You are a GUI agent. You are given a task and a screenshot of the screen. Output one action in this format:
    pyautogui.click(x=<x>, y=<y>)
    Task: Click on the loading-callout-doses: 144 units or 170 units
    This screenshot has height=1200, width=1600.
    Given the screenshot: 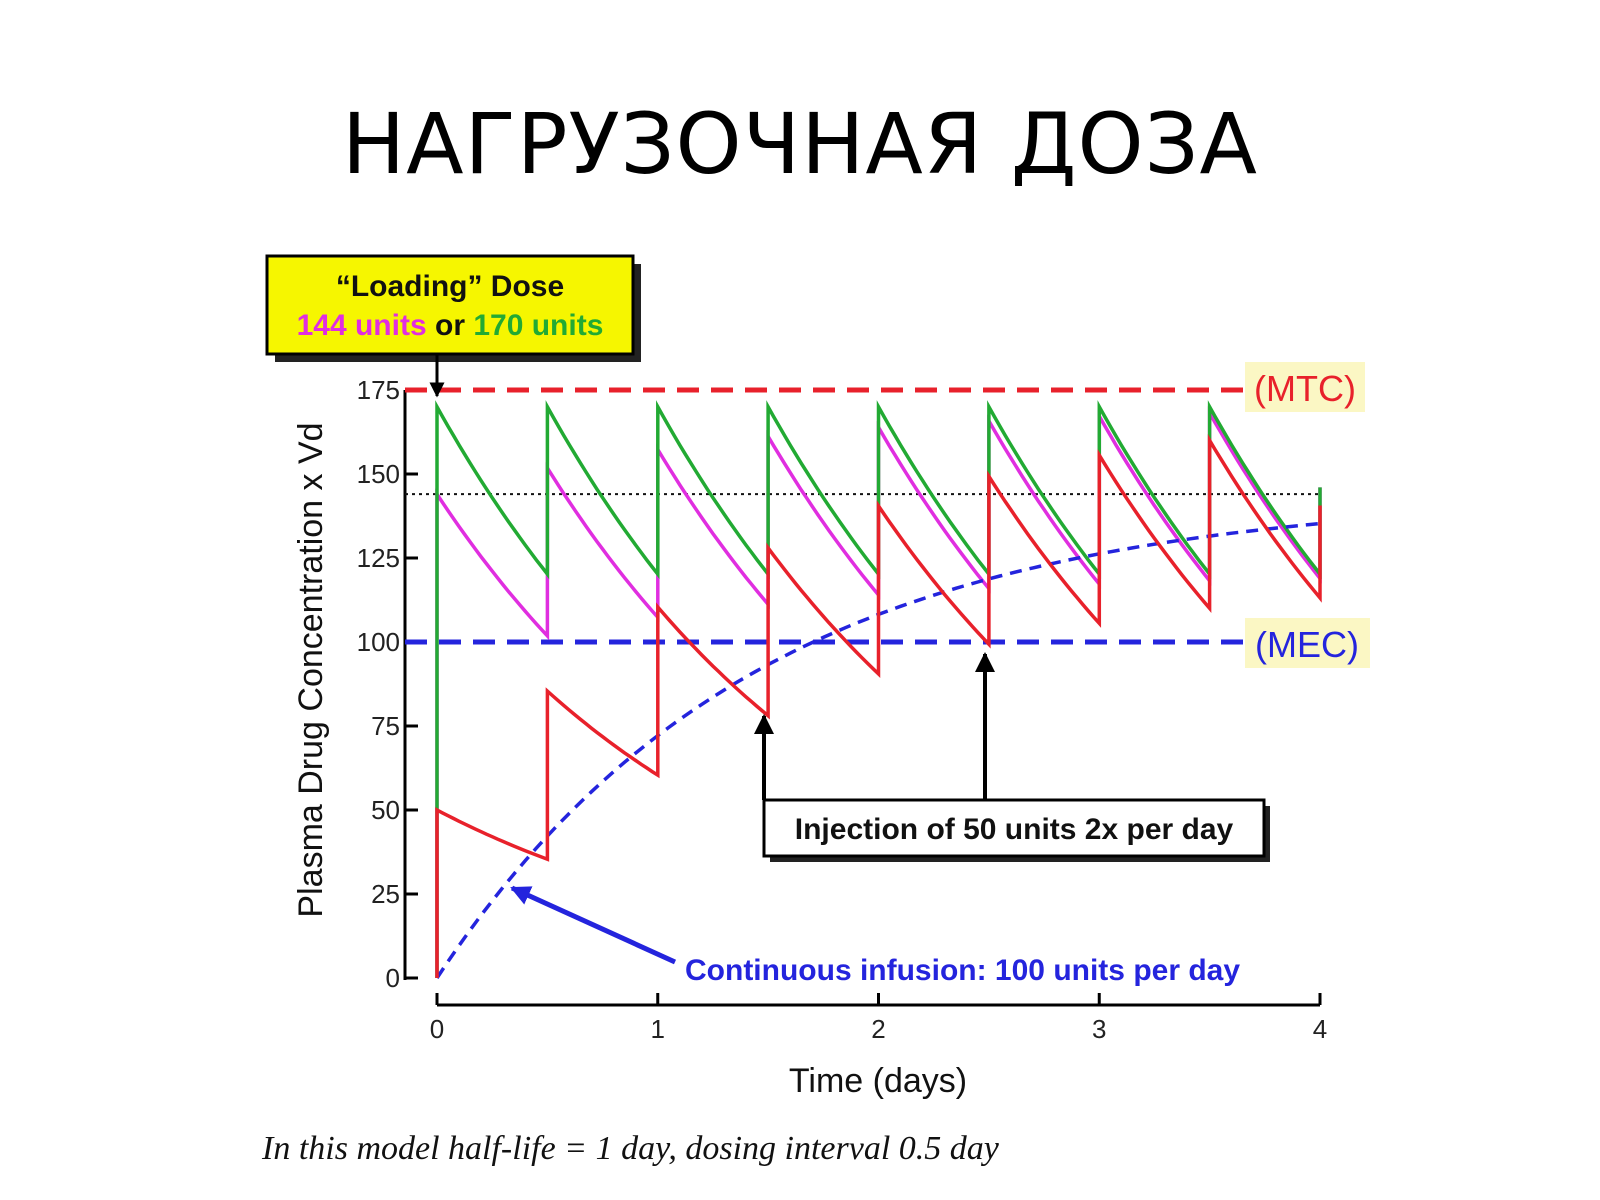 What is the action you would take?
    pyautogui.click(x=450, y=325)
    